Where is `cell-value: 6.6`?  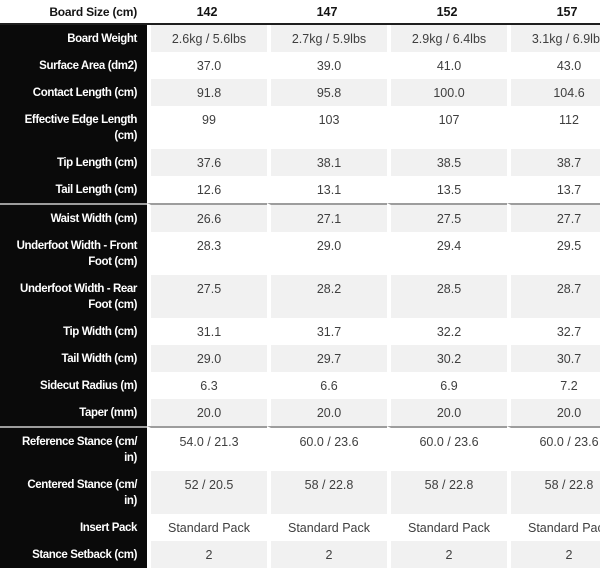 cell-value: 6.6 is located at coordinates (327, 385).